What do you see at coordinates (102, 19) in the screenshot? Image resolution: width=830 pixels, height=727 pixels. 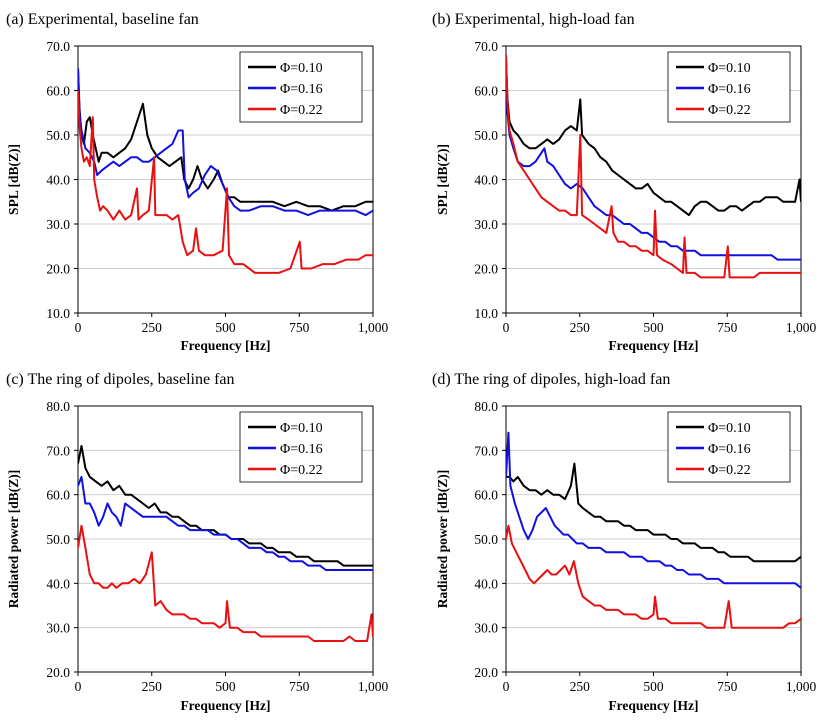 I see `chart-title: (a) Experimental, baseline fan` at bounding box center [102, 19].